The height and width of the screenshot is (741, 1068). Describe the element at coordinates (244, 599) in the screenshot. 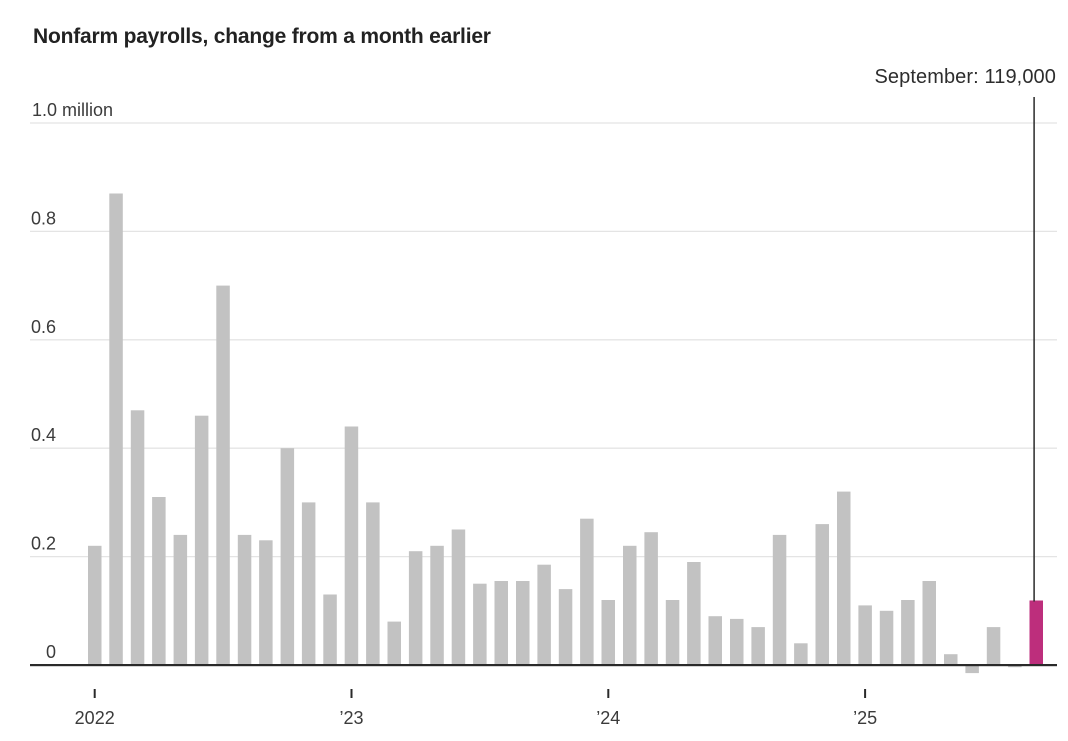

I see `bar-2022-08: 2022-08: 0.24 million` at that location.